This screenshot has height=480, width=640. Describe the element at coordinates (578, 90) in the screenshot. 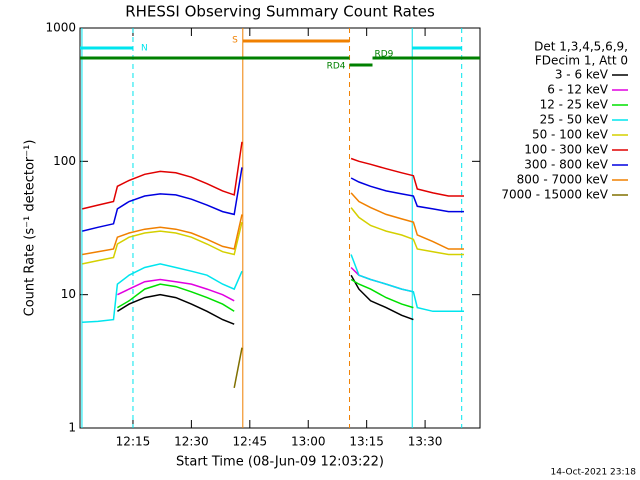

I see `legend-label: 6 - 12 keV` at that location.